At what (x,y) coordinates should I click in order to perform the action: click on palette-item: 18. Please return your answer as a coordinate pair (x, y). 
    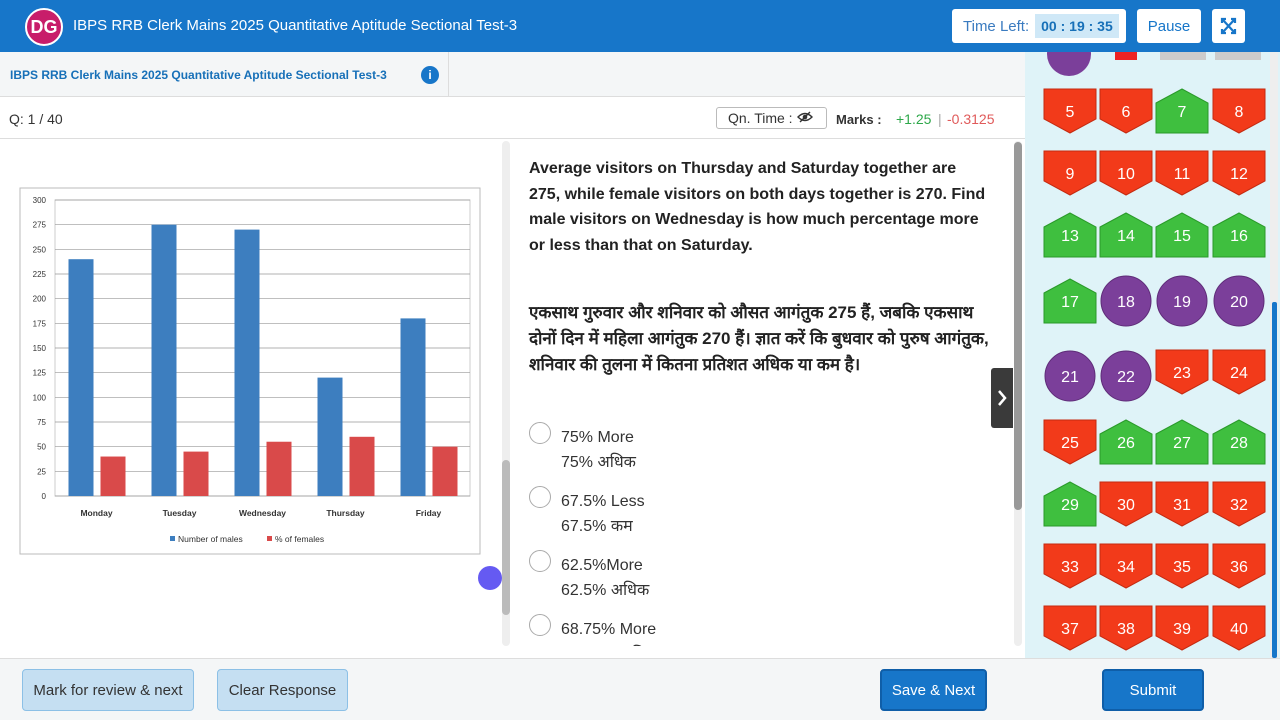
    Looking at the image, I should click on (1126, 301).